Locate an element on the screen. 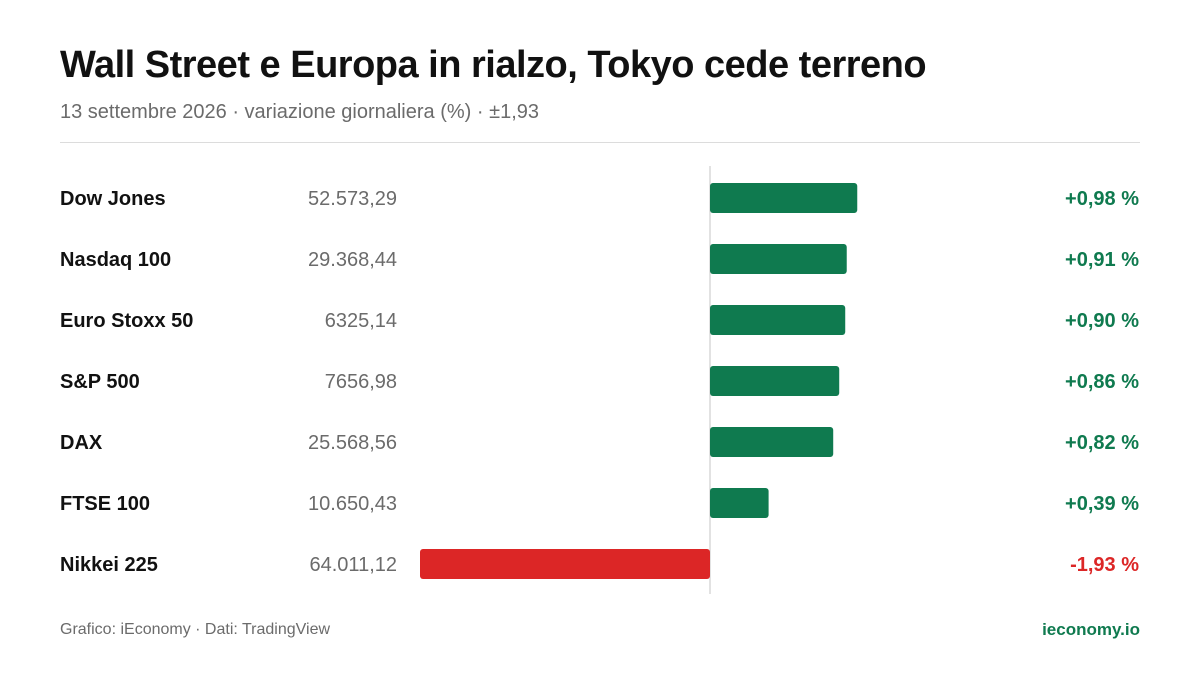  index-level: 7656,98 is located at coordinates (361, 382).